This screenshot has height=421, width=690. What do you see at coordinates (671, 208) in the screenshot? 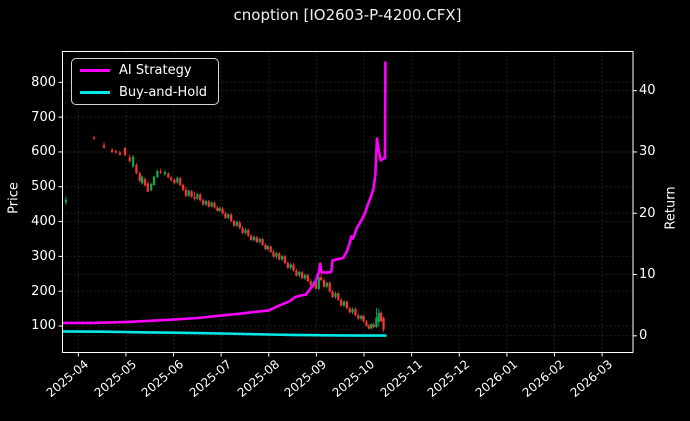
I see `right-axis-label: Return` at bounding box center [671, 208].